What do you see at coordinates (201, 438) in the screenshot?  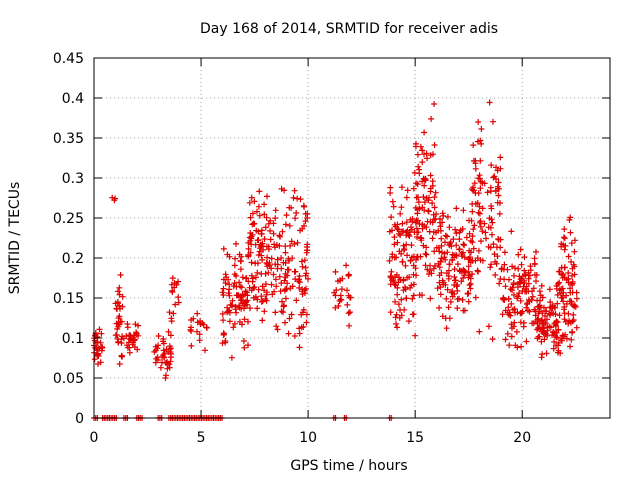 I see `x-tick-label: 5` at bounding box center [201, 438].